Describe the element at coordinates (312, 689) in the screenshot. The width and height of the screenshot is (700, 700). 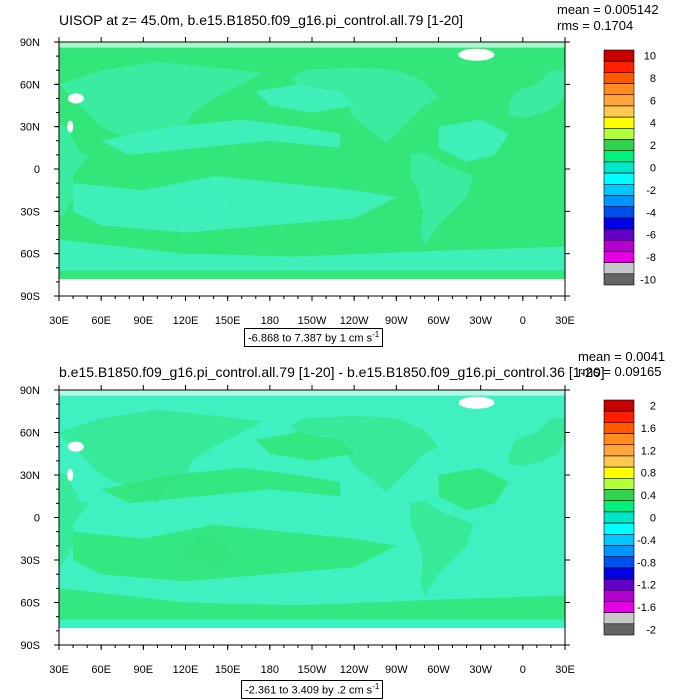
I see `contour-range-box: -2.361 to 3.409 by .2 cm s-1` at that location.